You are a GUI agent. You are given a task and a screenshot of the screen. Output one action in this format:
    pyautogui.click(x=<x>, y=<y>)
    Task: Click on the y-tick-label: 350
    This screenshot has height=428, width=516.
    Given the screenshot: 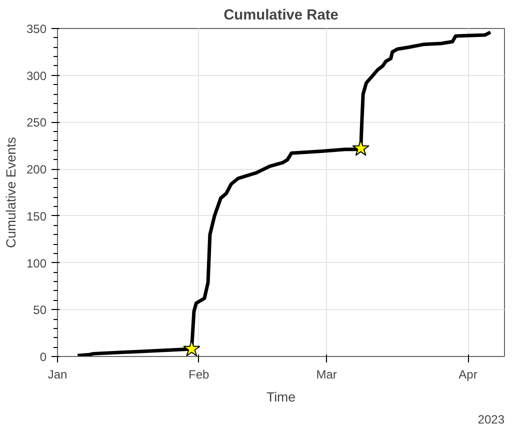 What is the action you would take?
    pyautogui.click(x=36, y=29)
    